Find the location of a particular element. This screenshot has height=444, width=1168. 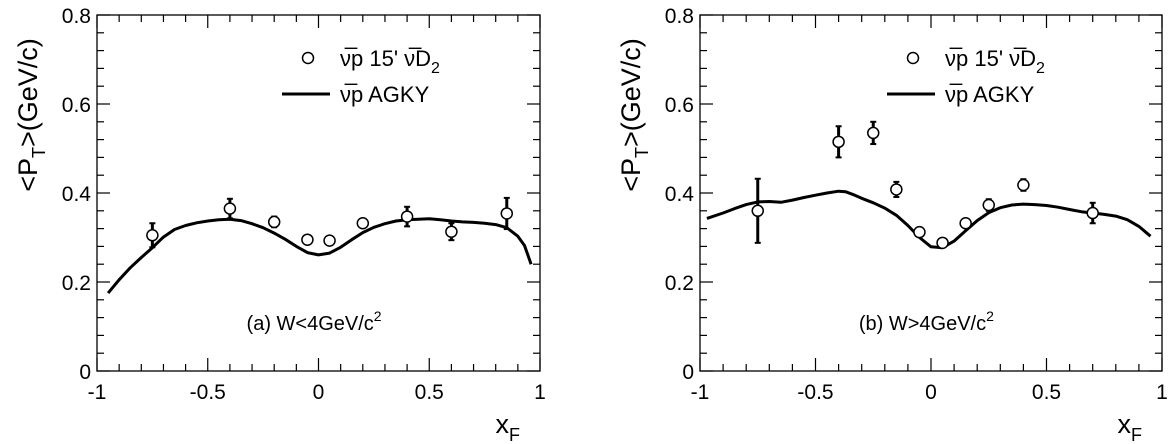

panel-b-x-tick-label: -1 is located at coordinates (700, 392).